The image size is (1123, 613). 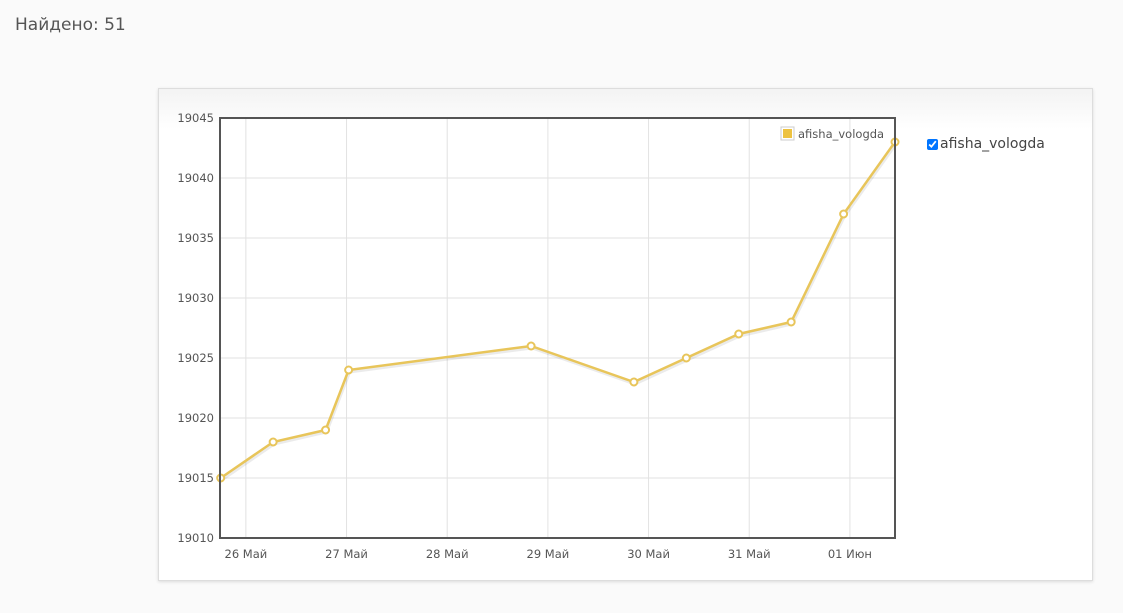 I want to click on x-tick-label: 31 Май, so click(x=749, y=554).